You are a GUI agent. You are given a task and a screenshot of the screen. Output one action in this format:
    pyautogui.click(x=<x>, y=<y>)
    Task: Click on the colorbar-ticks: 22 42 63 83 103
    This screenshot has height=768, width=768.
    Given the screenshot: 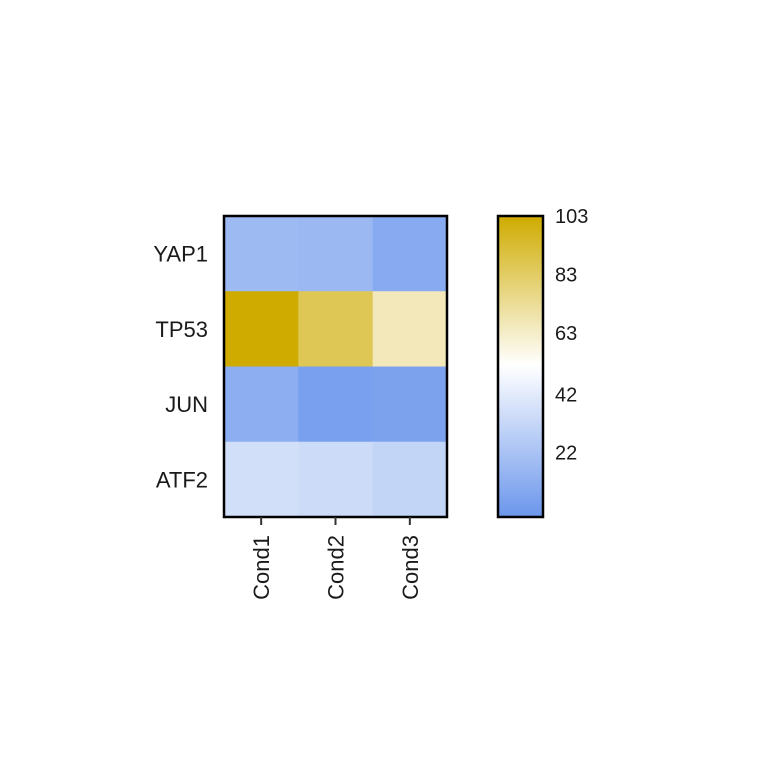 What is the action you would take?
    pyautogui.click(x=571, y=335)
    